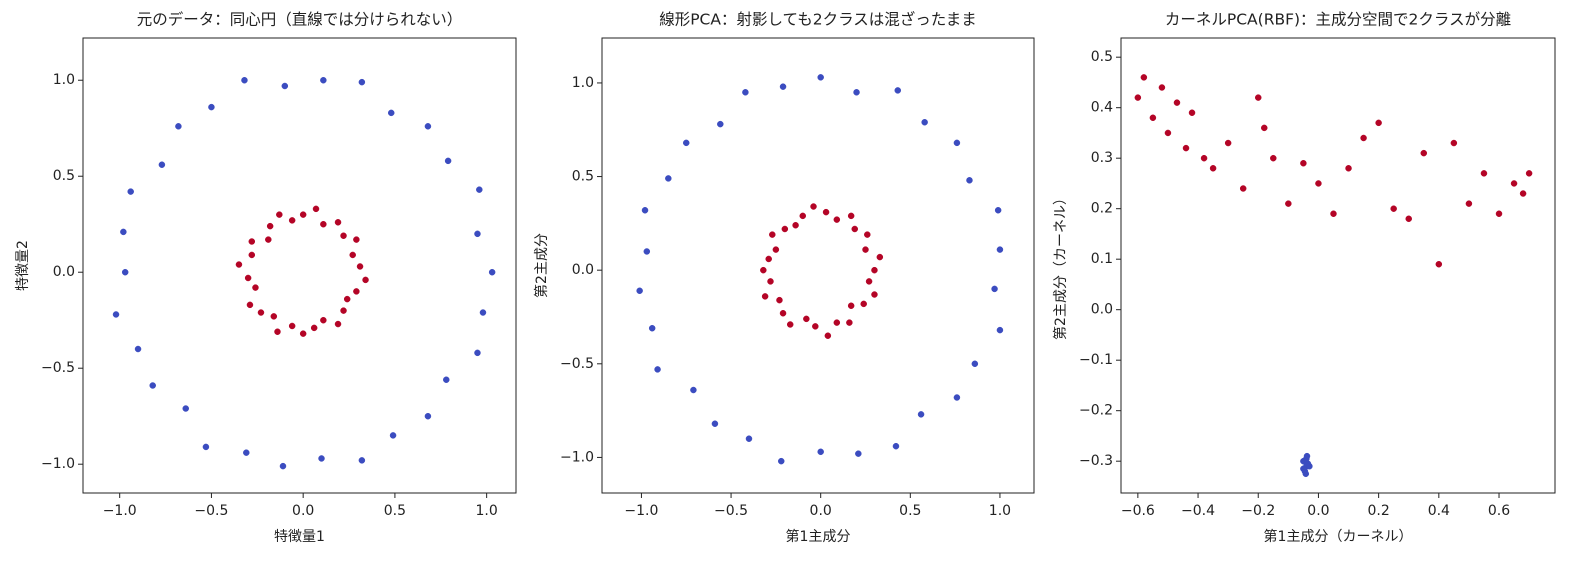  What do you see at coordinates (64, 272) in the screenshot?
I see `y-tick-label: 0.0` at bounding box center [64, 272].